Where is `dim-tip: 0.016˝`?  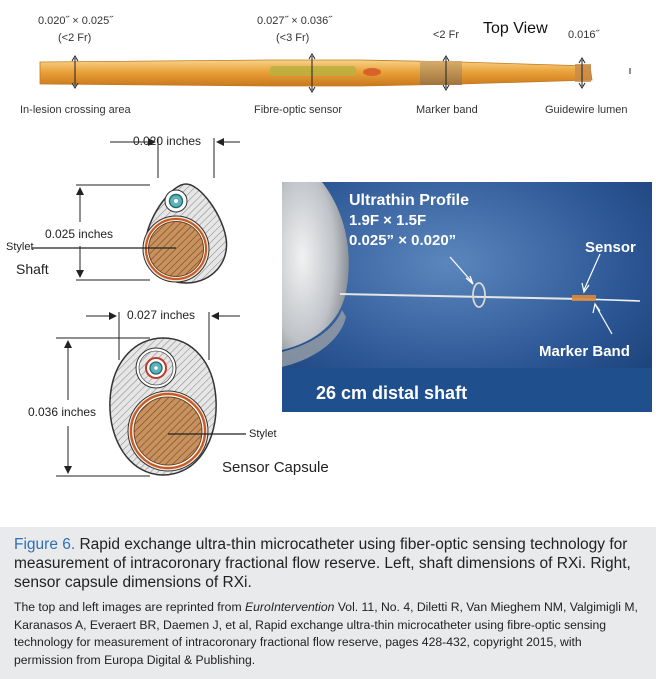
dim-tip: 0.016˝ is located at coordinates (584, 35).